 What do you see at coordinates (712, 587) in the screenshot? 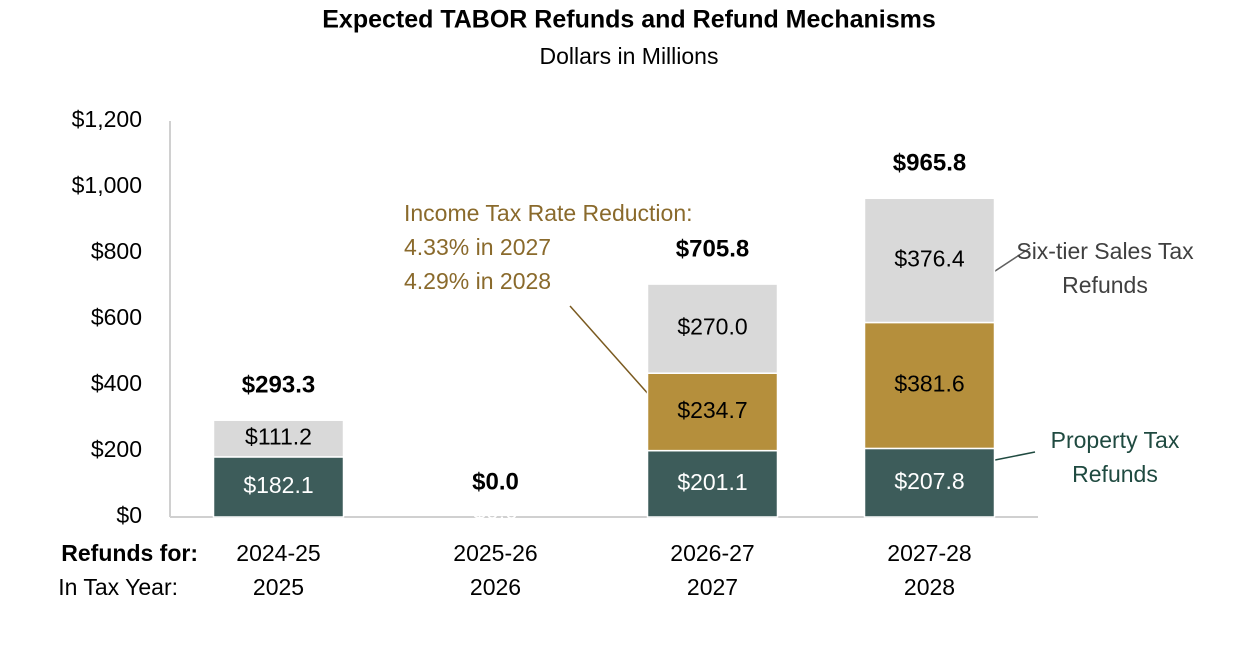
I see `x-tick-label: 2027` at bounding box center [712, 587].